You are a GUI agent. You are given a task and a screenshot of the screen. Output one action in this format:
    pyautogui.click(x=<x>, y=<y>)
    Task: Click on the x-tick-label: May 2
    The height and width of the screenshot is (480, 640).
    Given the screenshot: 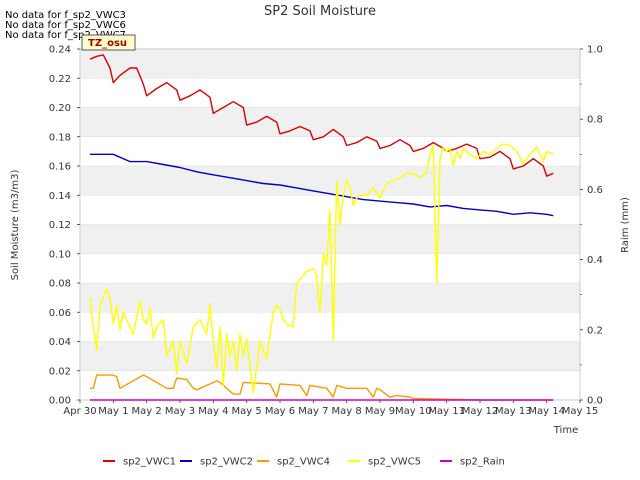 What is the action you would take?
    pyautogui.click(x=147, y=411)
    